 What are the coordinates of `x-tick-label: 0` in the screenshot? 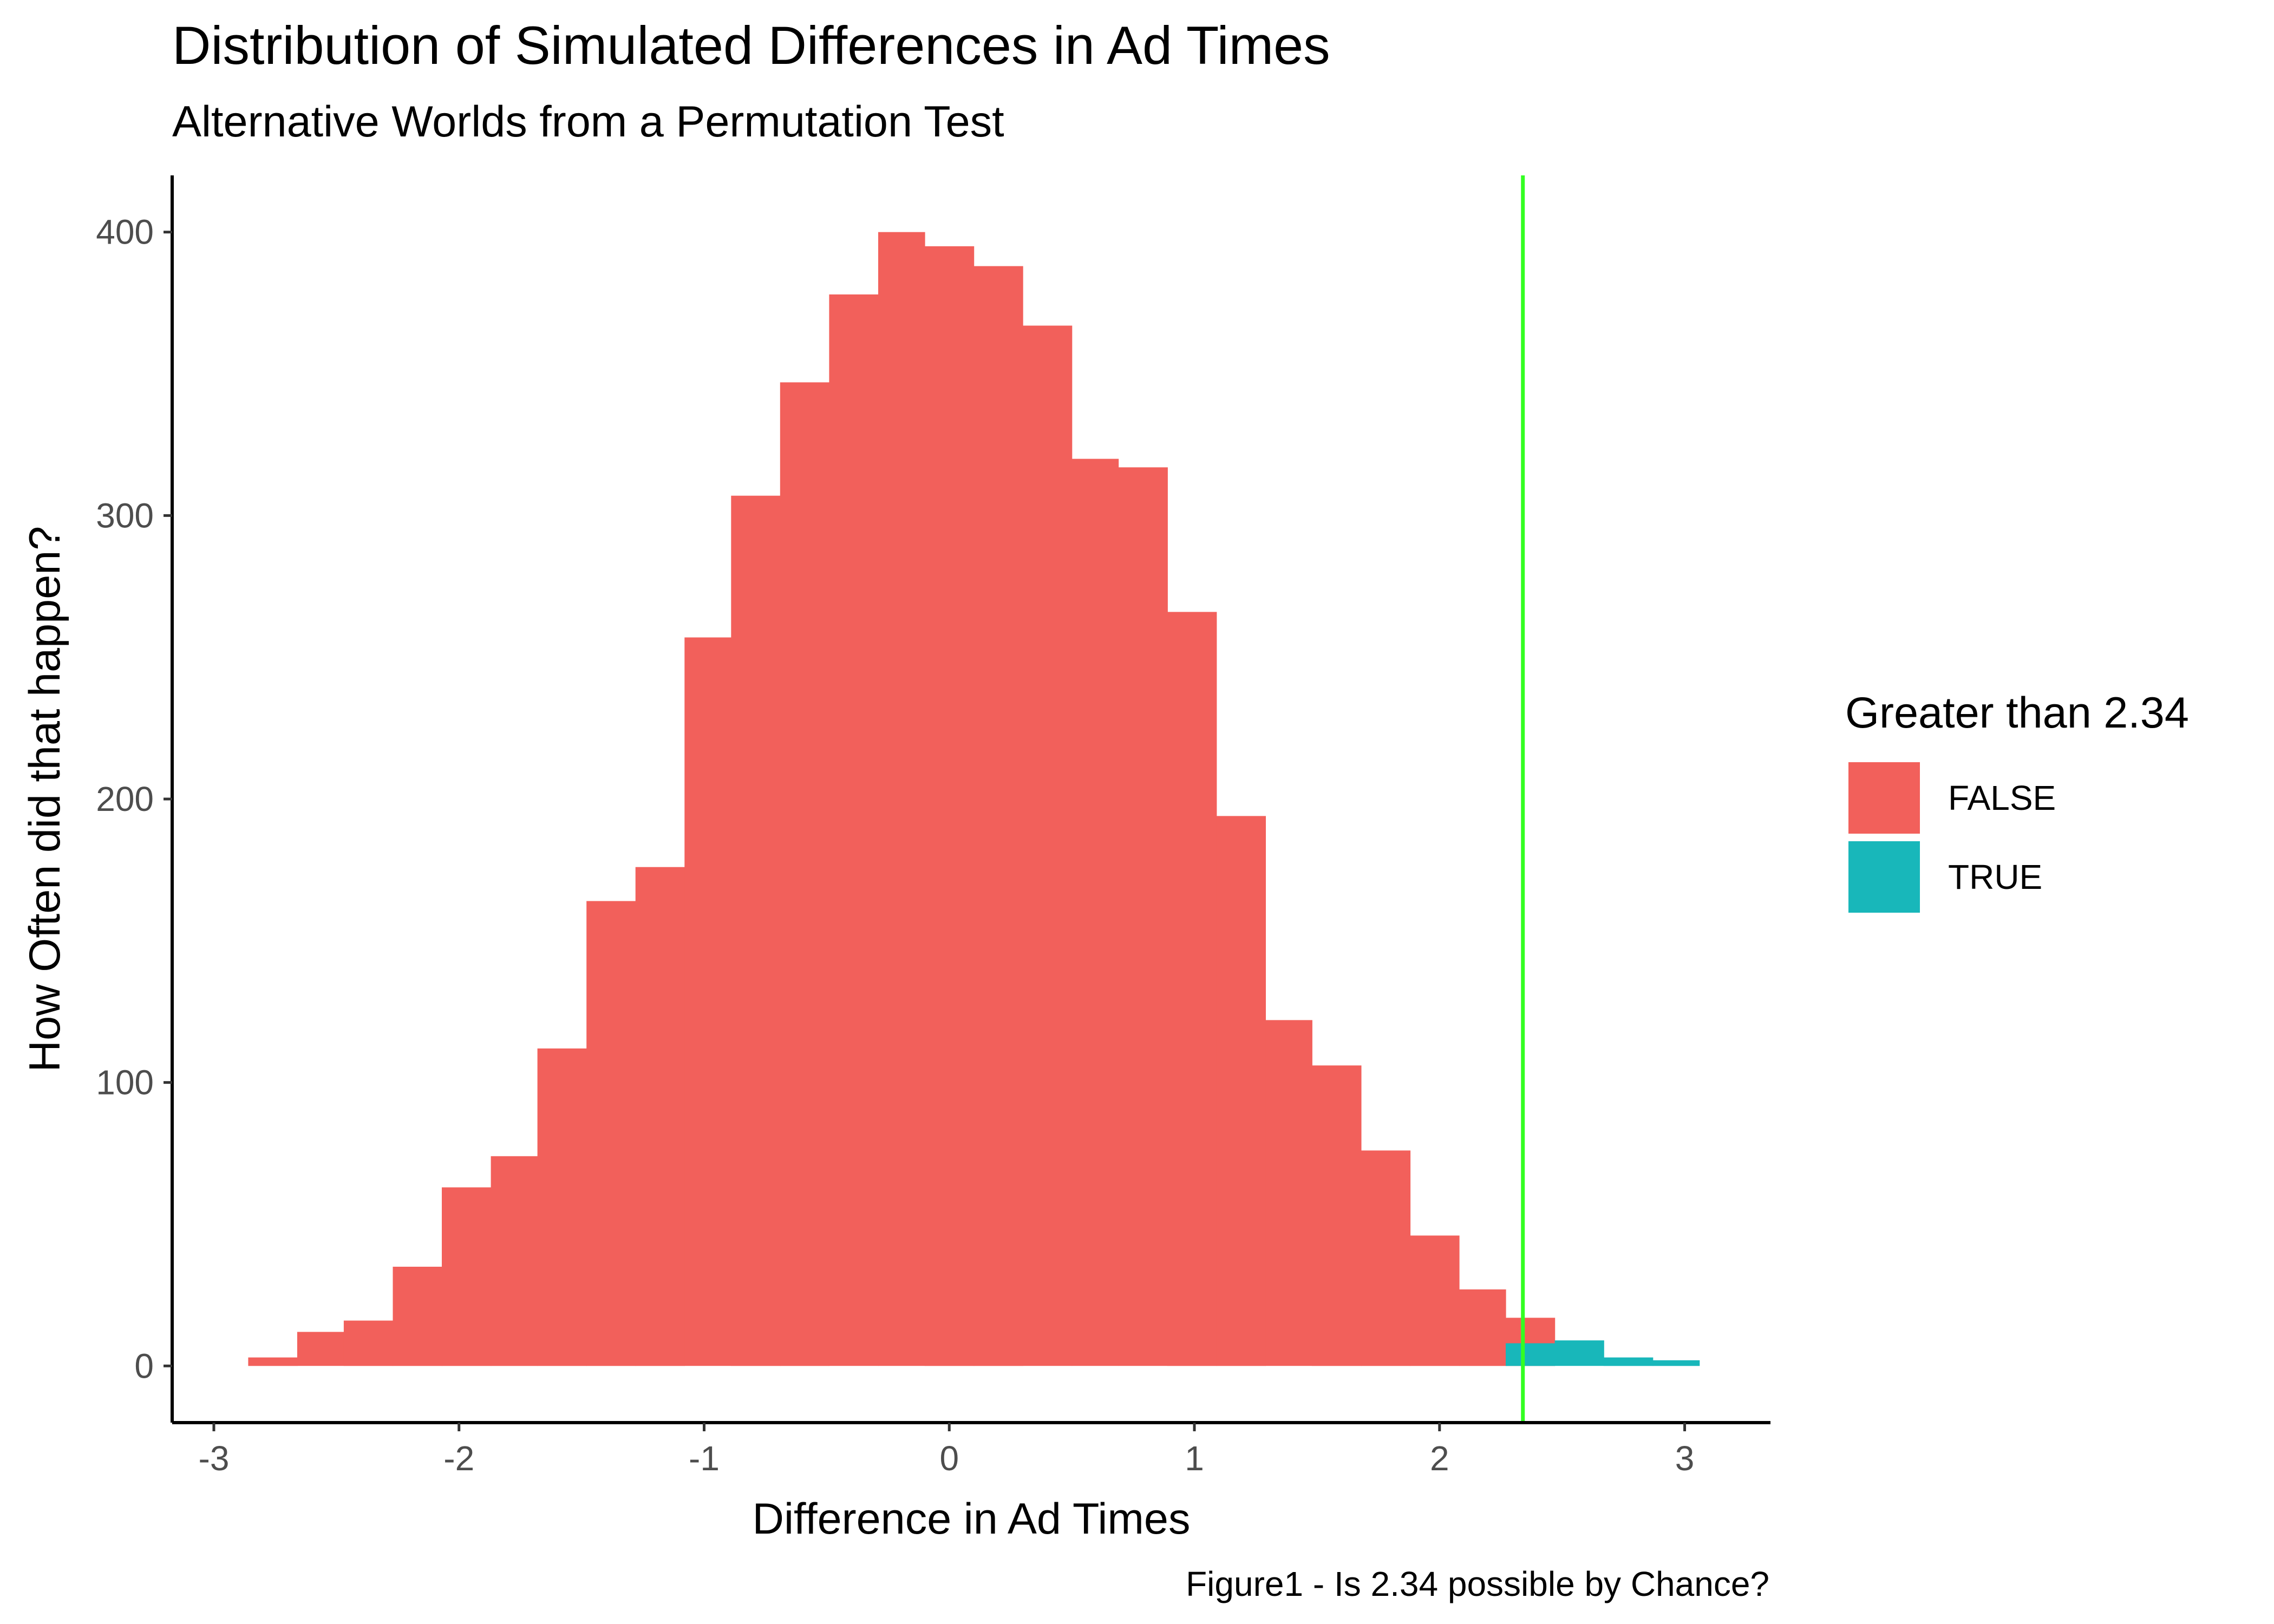 It's located at (949, 1458).